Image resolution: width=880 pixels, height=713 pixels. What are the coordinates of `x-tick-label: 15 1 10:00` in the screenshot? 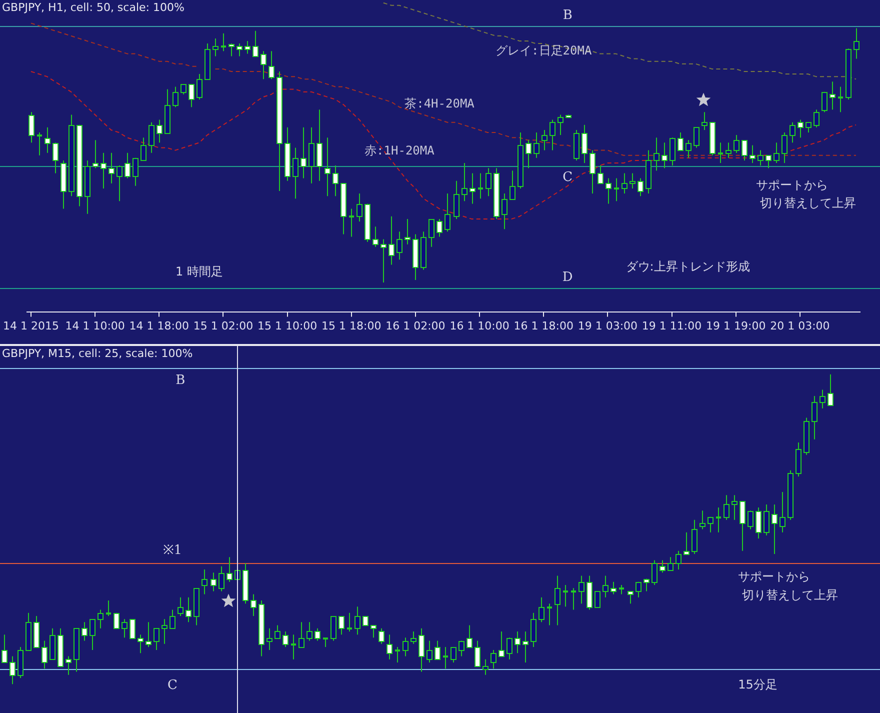 It's located at (287, 325).